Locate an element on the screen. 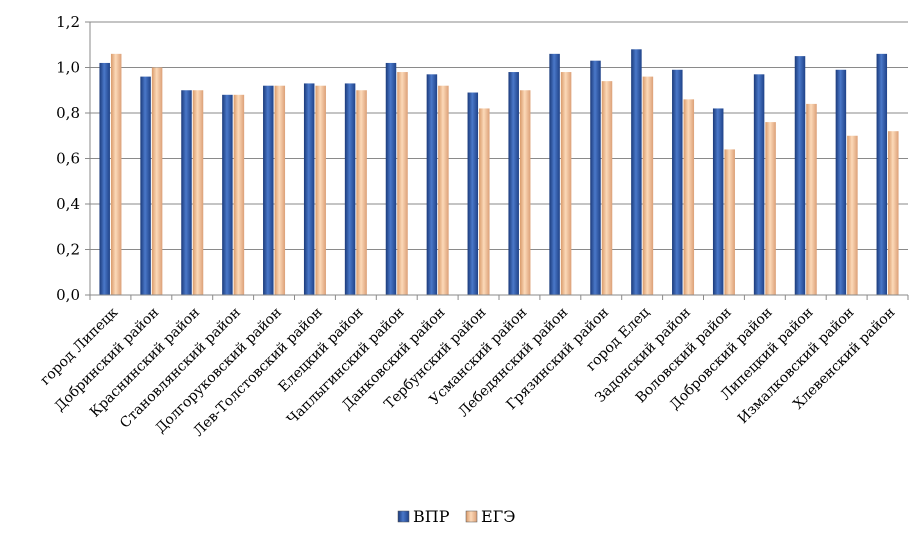 This screenshot has width=910, height=539. legend-label-vpr: ВПР is located at coordinates (431, 516).